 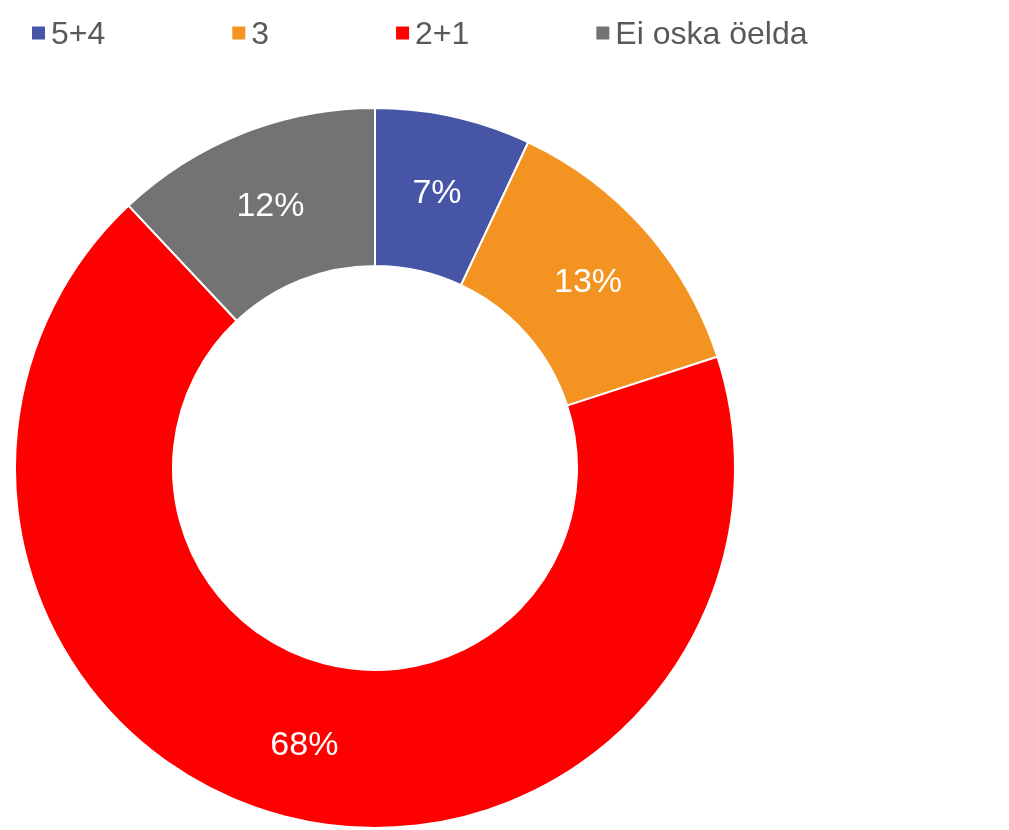 I want to click on legend-label: 3, so click(x=260, y=33).